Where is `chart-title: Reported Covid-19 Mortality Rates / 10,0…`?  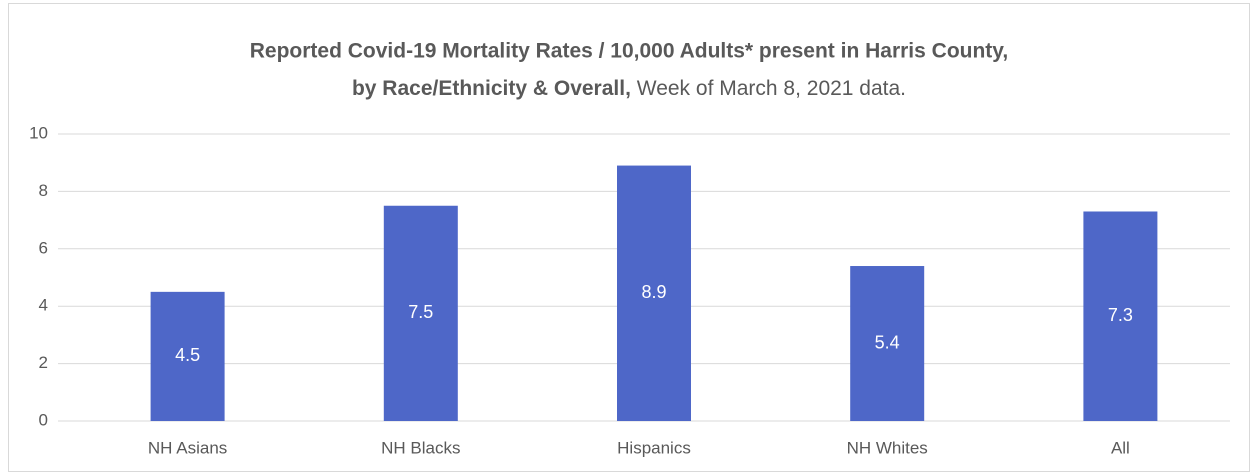 chart-title: Reported Covid-19 Mortality Rates / 10,0… is located at coordinates (629, 51).